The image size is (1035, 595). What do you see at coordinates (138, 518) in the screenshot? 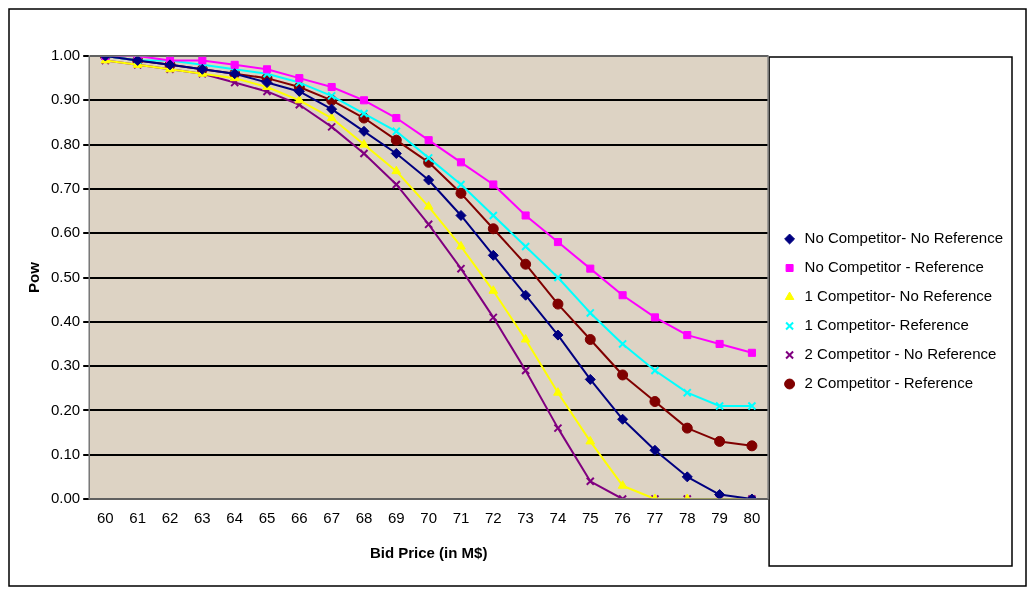
I see `x-tick-label: 61` at bounding box center [138, 518].